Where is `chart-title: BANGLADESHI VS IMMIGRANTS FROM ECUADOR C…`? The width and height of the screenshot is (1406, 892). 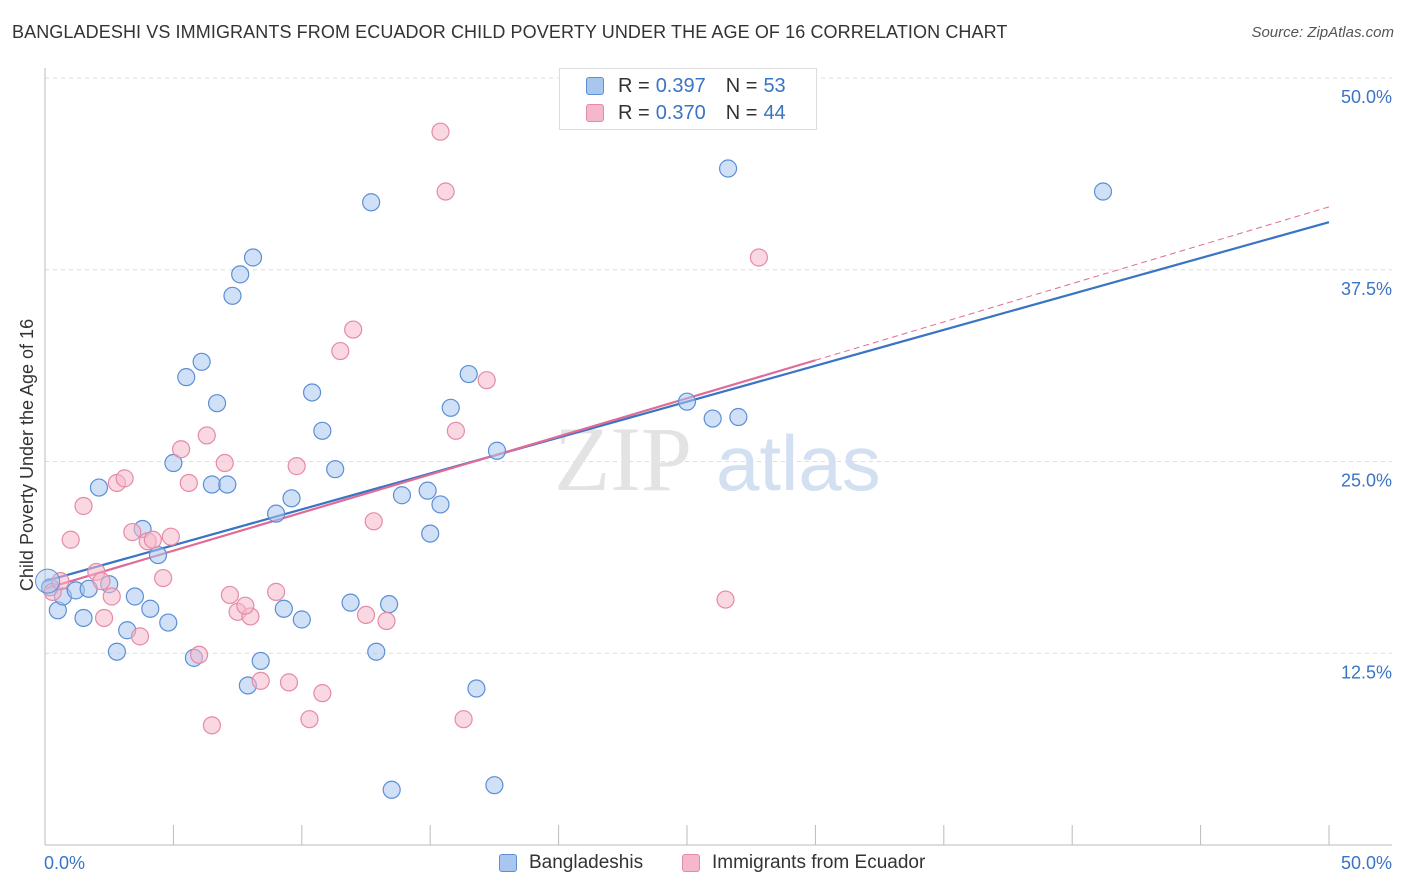 chart-title: BANGLADESHI VS IMMIGRANTS FROM ECUADOR C… is located at coordinates (510, 32).